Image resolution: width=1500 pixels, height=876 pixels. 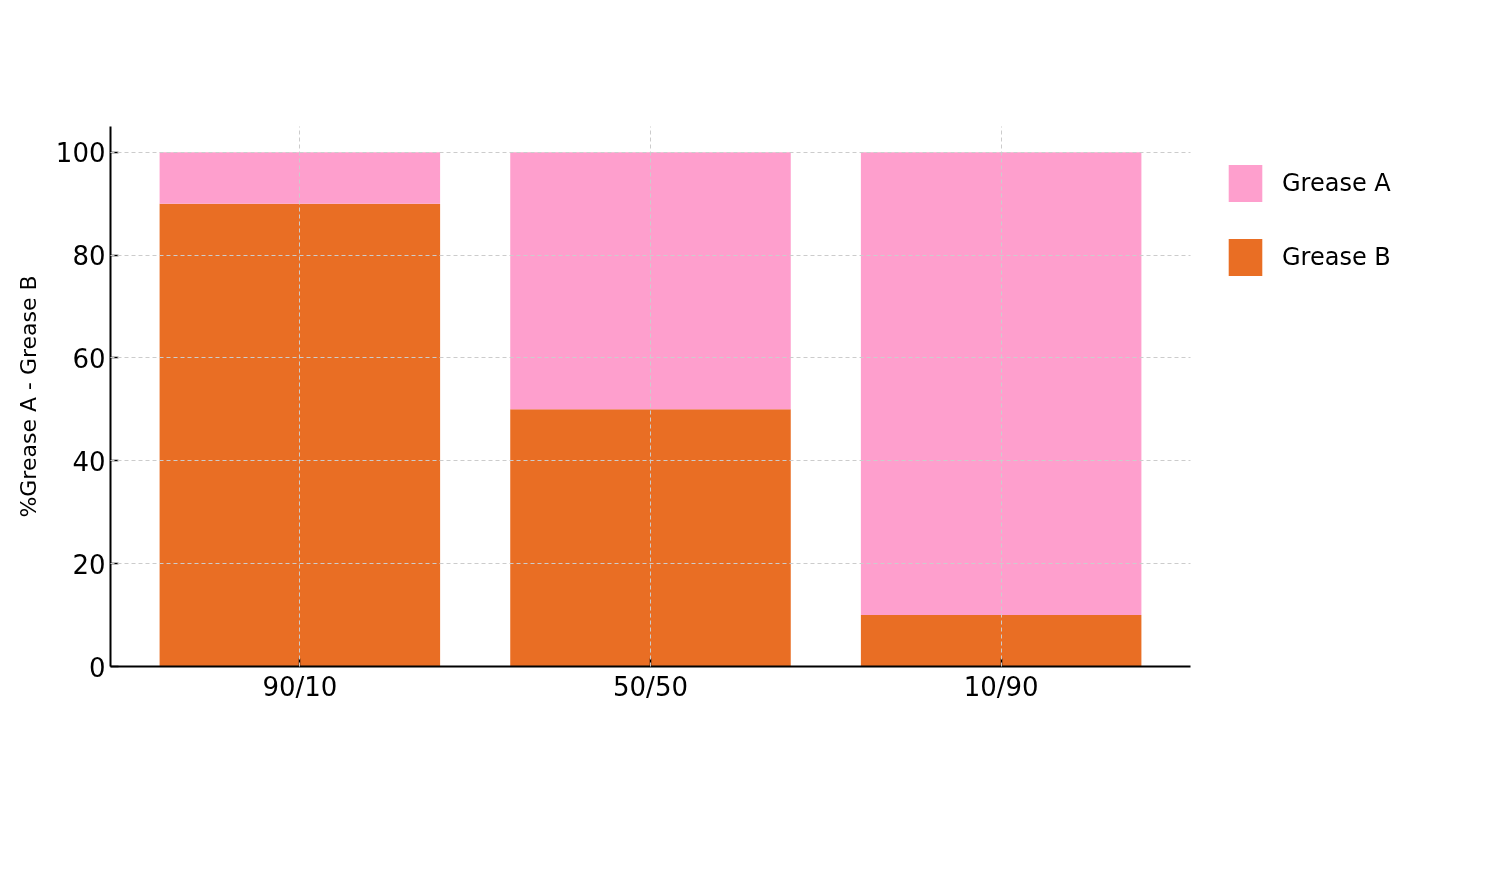 What do you see at coordinates (89, 564) in the screenshot?
I see `y-tick-label: 20` at bounding box center [89, 564].